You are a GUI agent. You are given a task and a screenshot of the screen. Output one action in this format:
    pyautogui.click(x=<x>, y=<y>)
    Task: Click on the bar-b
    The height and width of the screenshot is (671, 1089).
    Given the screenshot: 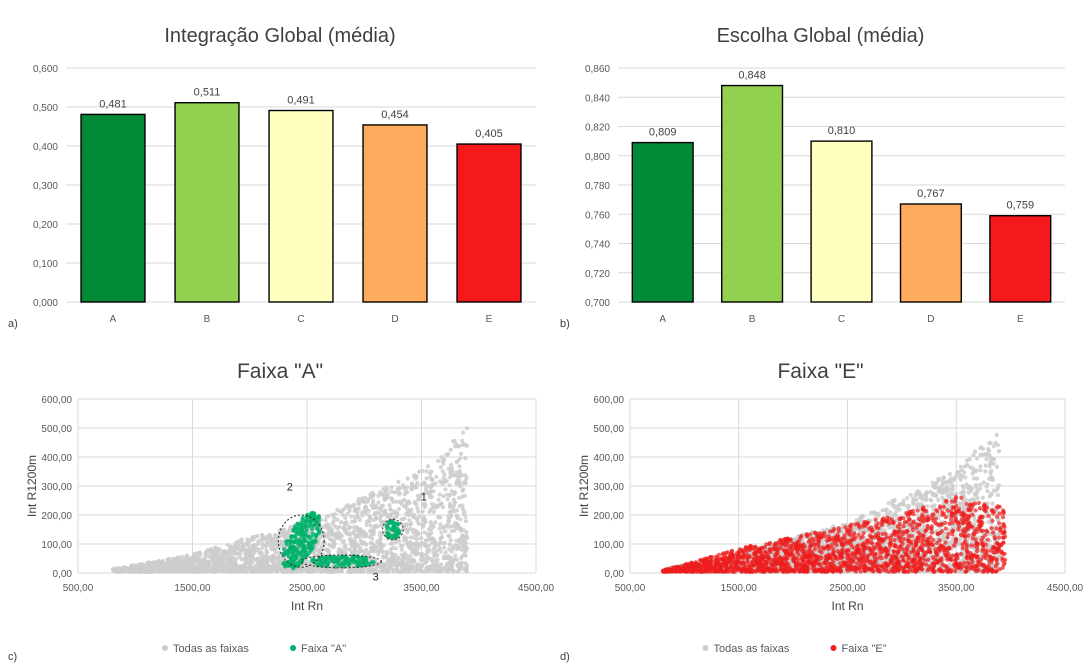 What is the action you would take?
    pyautogui.click(x=752, y=194)
    